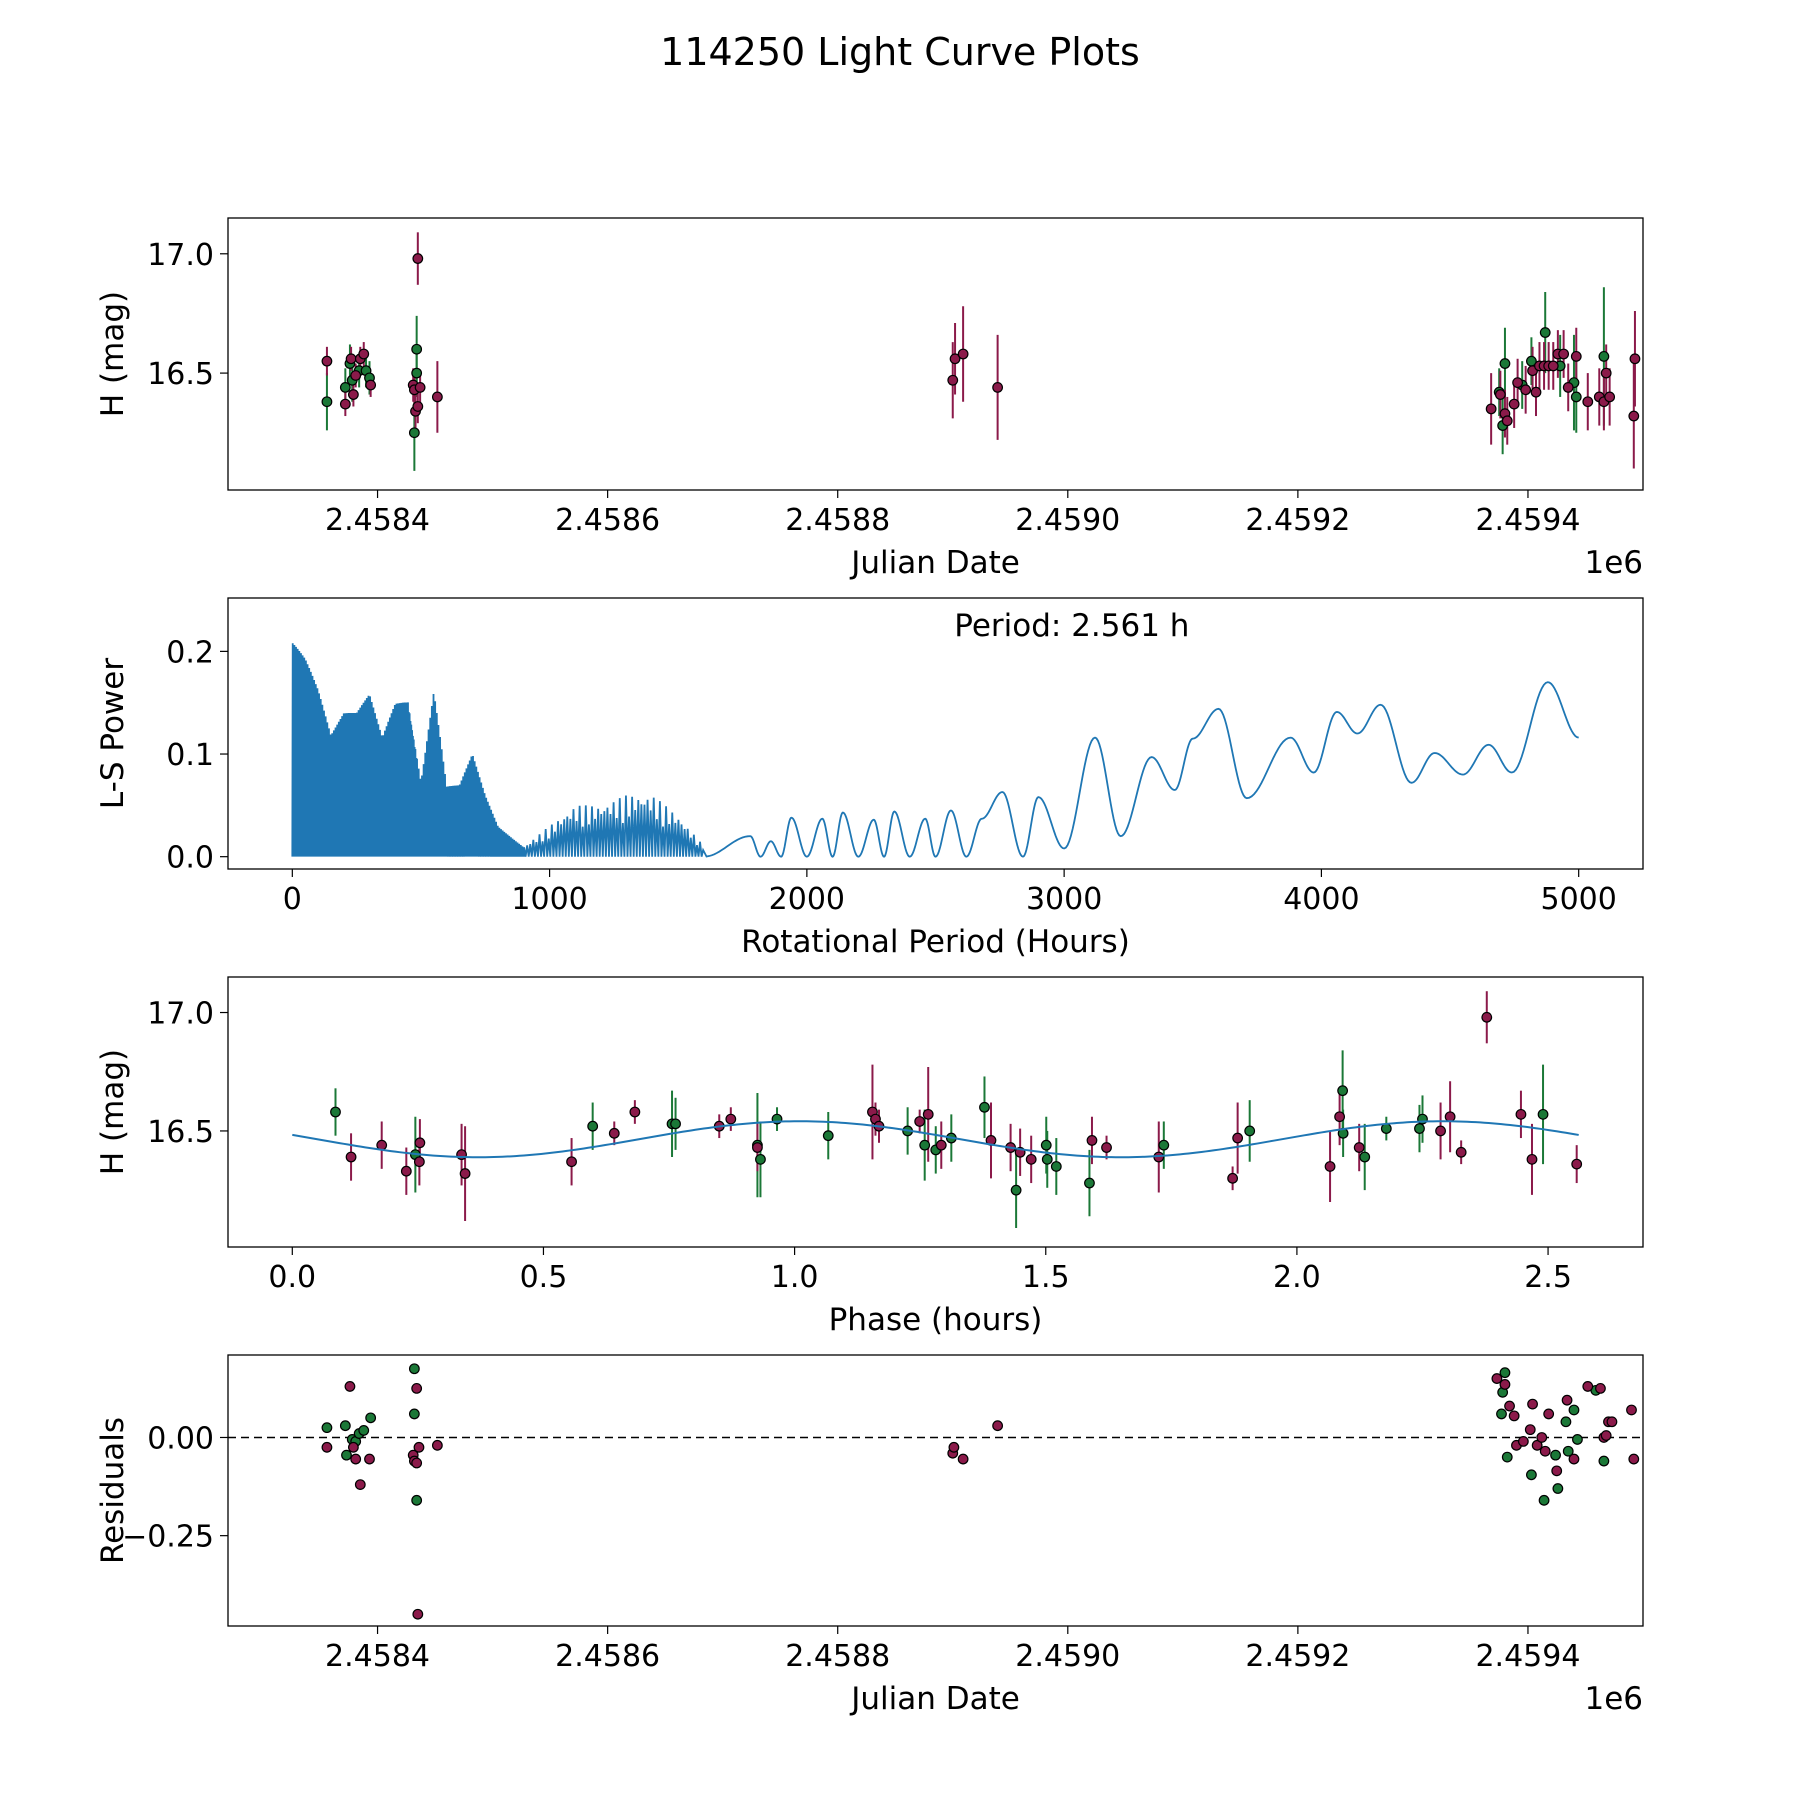  Describe the element at coordinates (1321, 899) in the screenshot. I see `x-tick-label: 4000` at that location.